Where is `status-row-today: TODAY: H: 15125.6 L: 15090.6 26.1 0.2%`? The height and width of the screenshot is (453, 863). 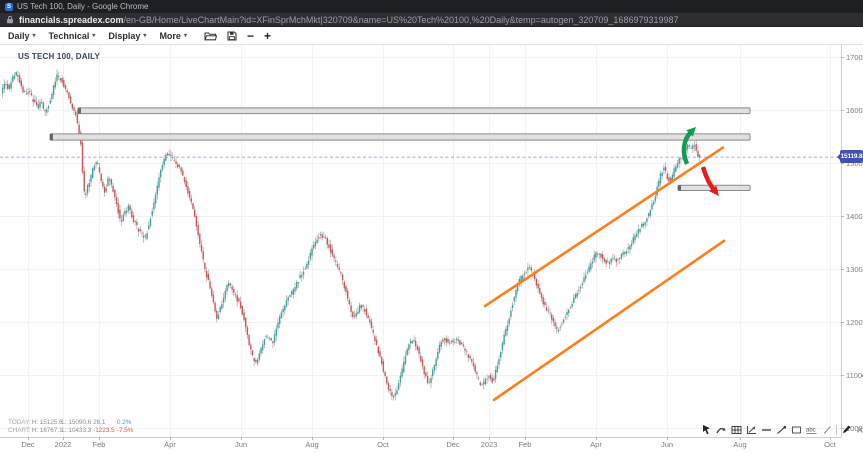
status-row-today: TODAY: H: 15125.6 L: 15090.6 26.1 0.2% is located at coordinates (70, 423).